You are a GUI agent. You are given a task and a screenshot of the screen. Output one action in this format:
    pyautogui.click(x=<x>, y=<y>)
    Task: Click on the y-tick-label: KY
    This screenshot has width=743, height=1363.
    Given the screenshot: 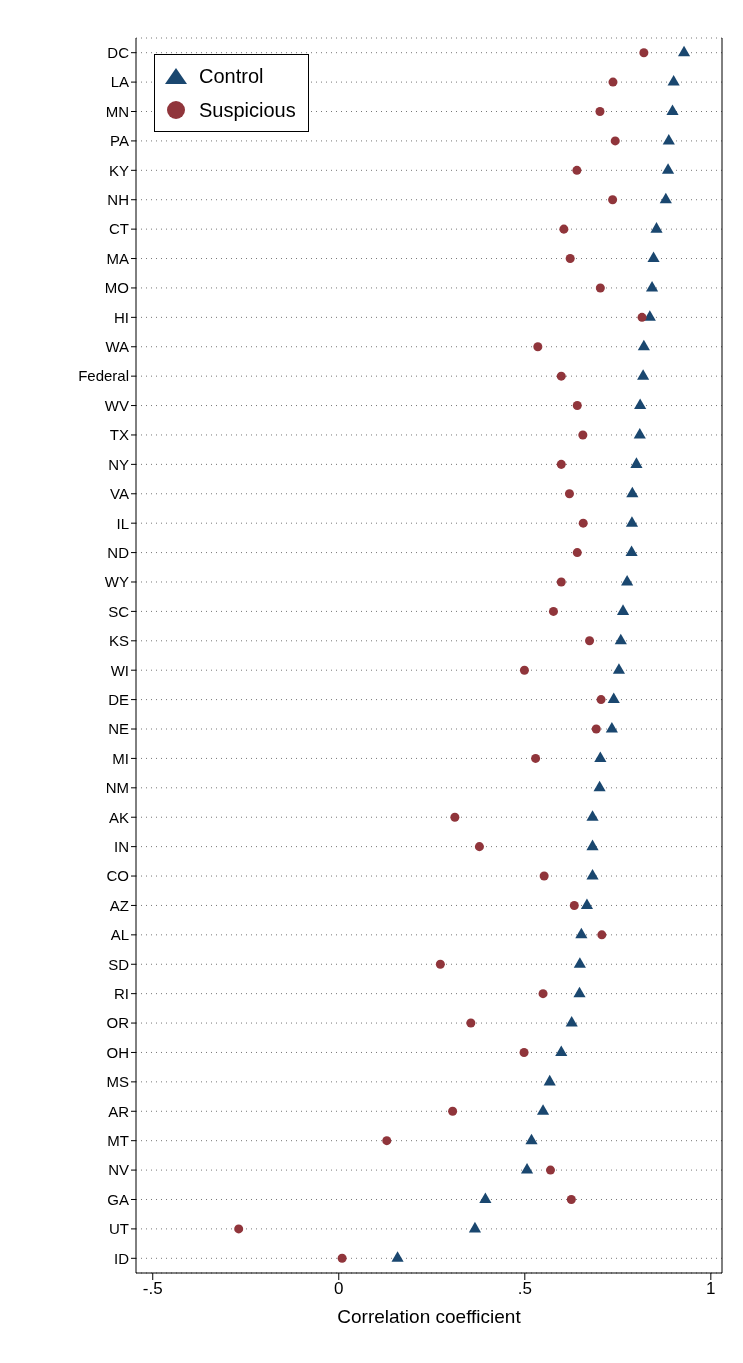 What is the action you would take?
    pyautogui.click(x=118, y=170)
    